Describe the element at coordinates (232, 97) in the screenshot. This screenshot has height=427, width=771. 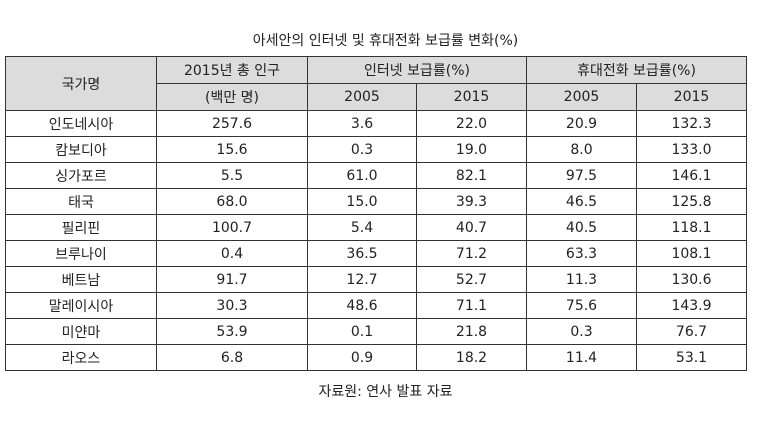
I see `header-population-unit: (백만 명)` at that location.